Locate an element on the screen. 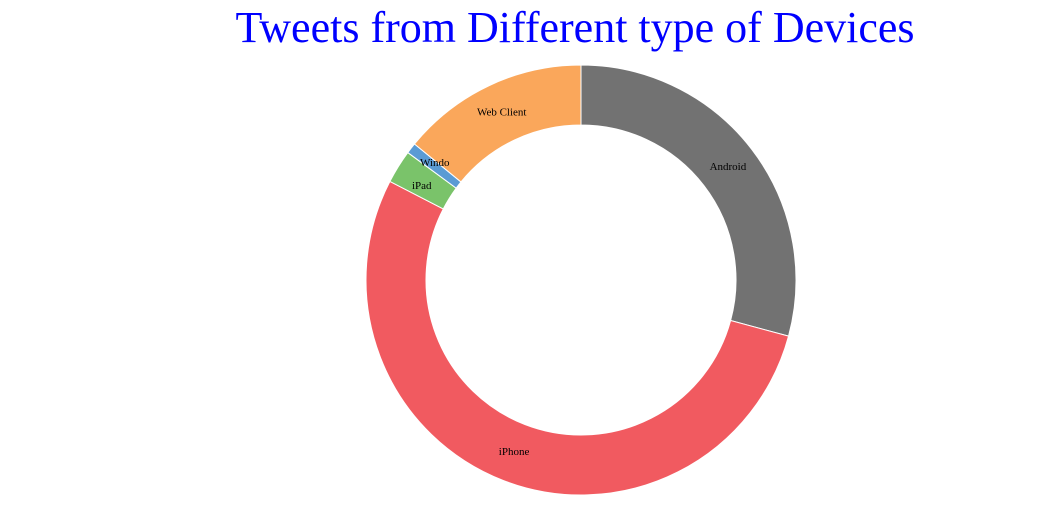 This screenshot has height=522, width=1053. slice-android is located at coordinates (688, 200).